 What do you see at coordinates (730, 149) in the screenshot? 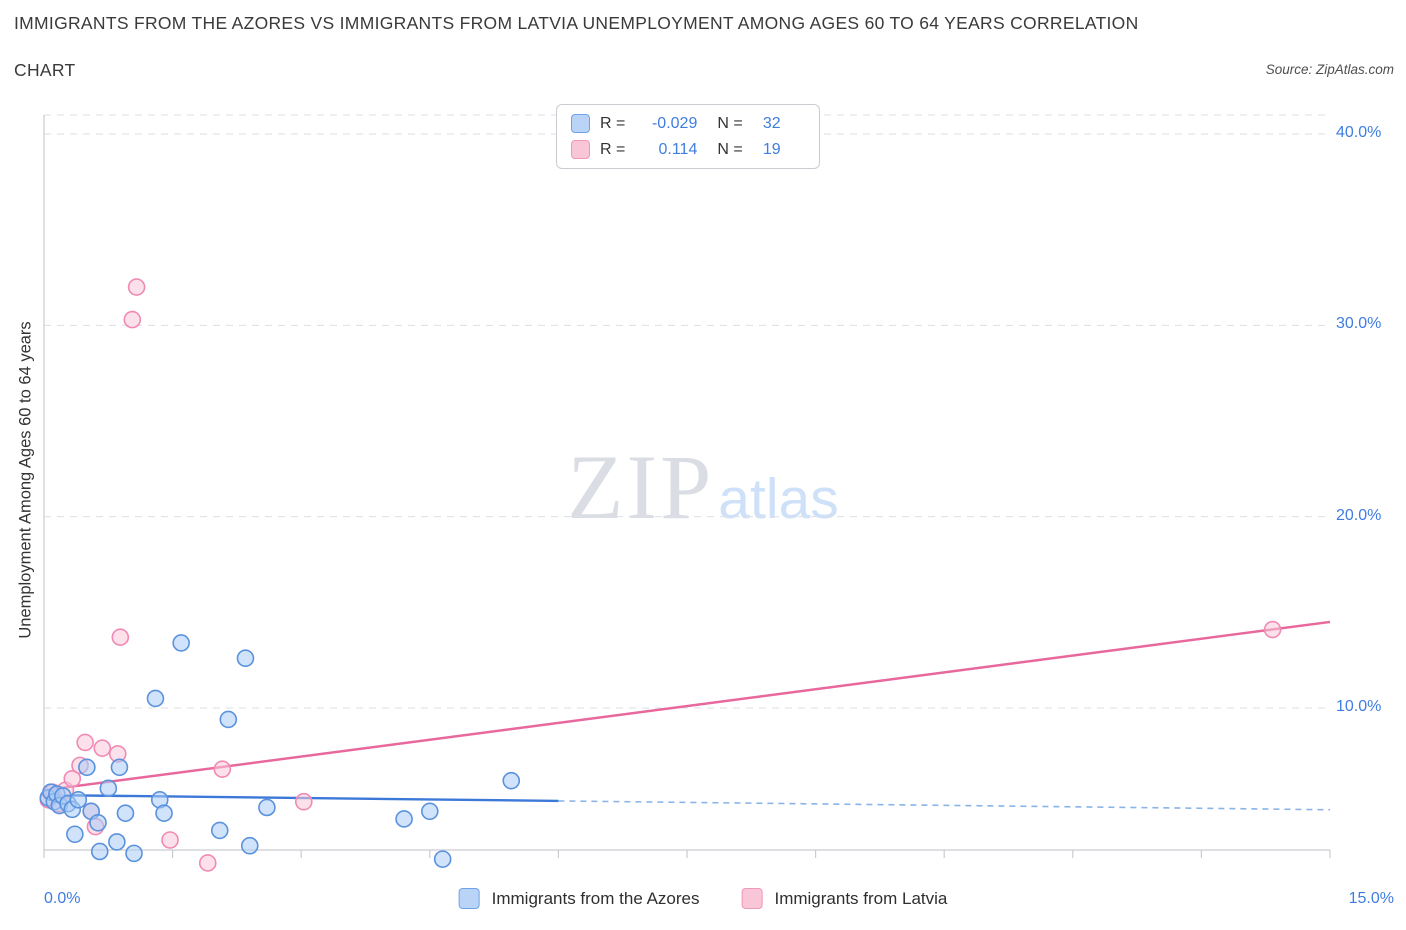
I see `latvia-n-label: N =` at bounding box center [730, 149].